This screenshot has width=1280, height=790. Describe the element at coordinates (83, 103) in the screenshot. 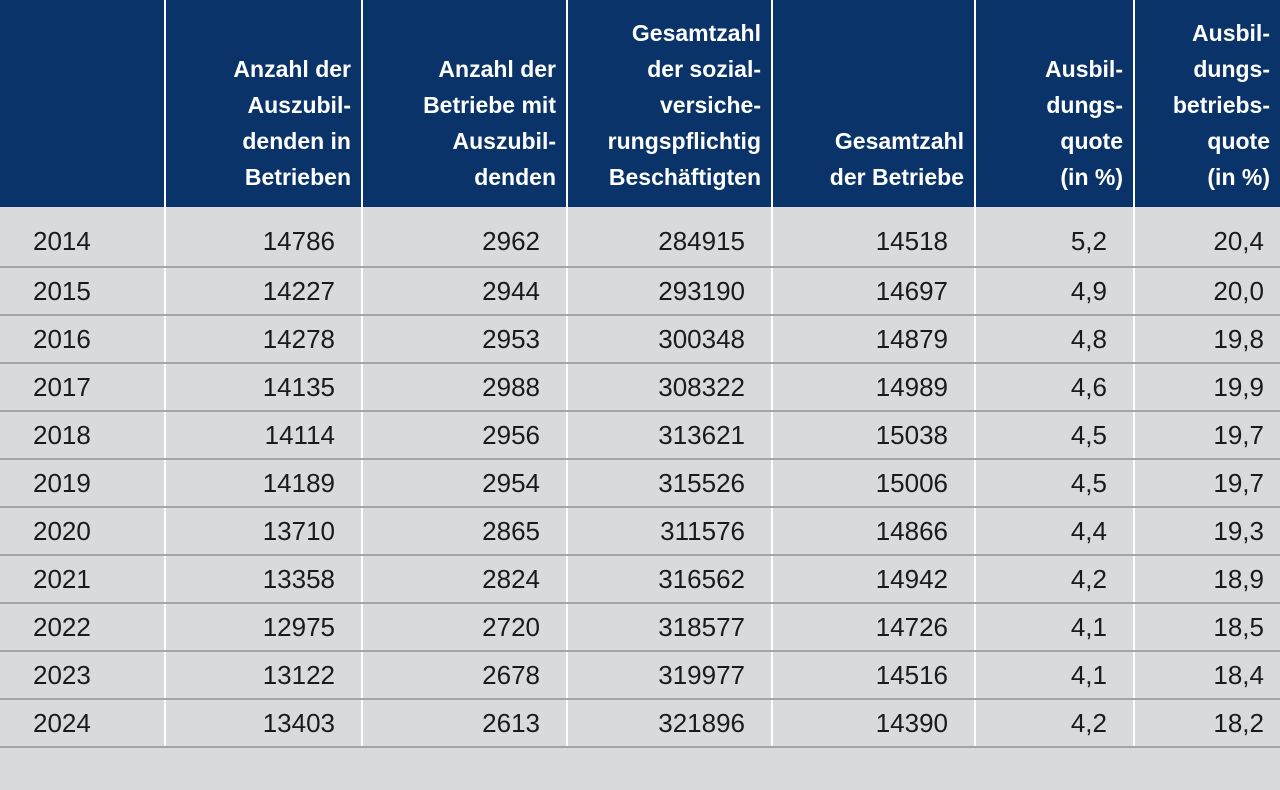

I see `year-header` at that location.